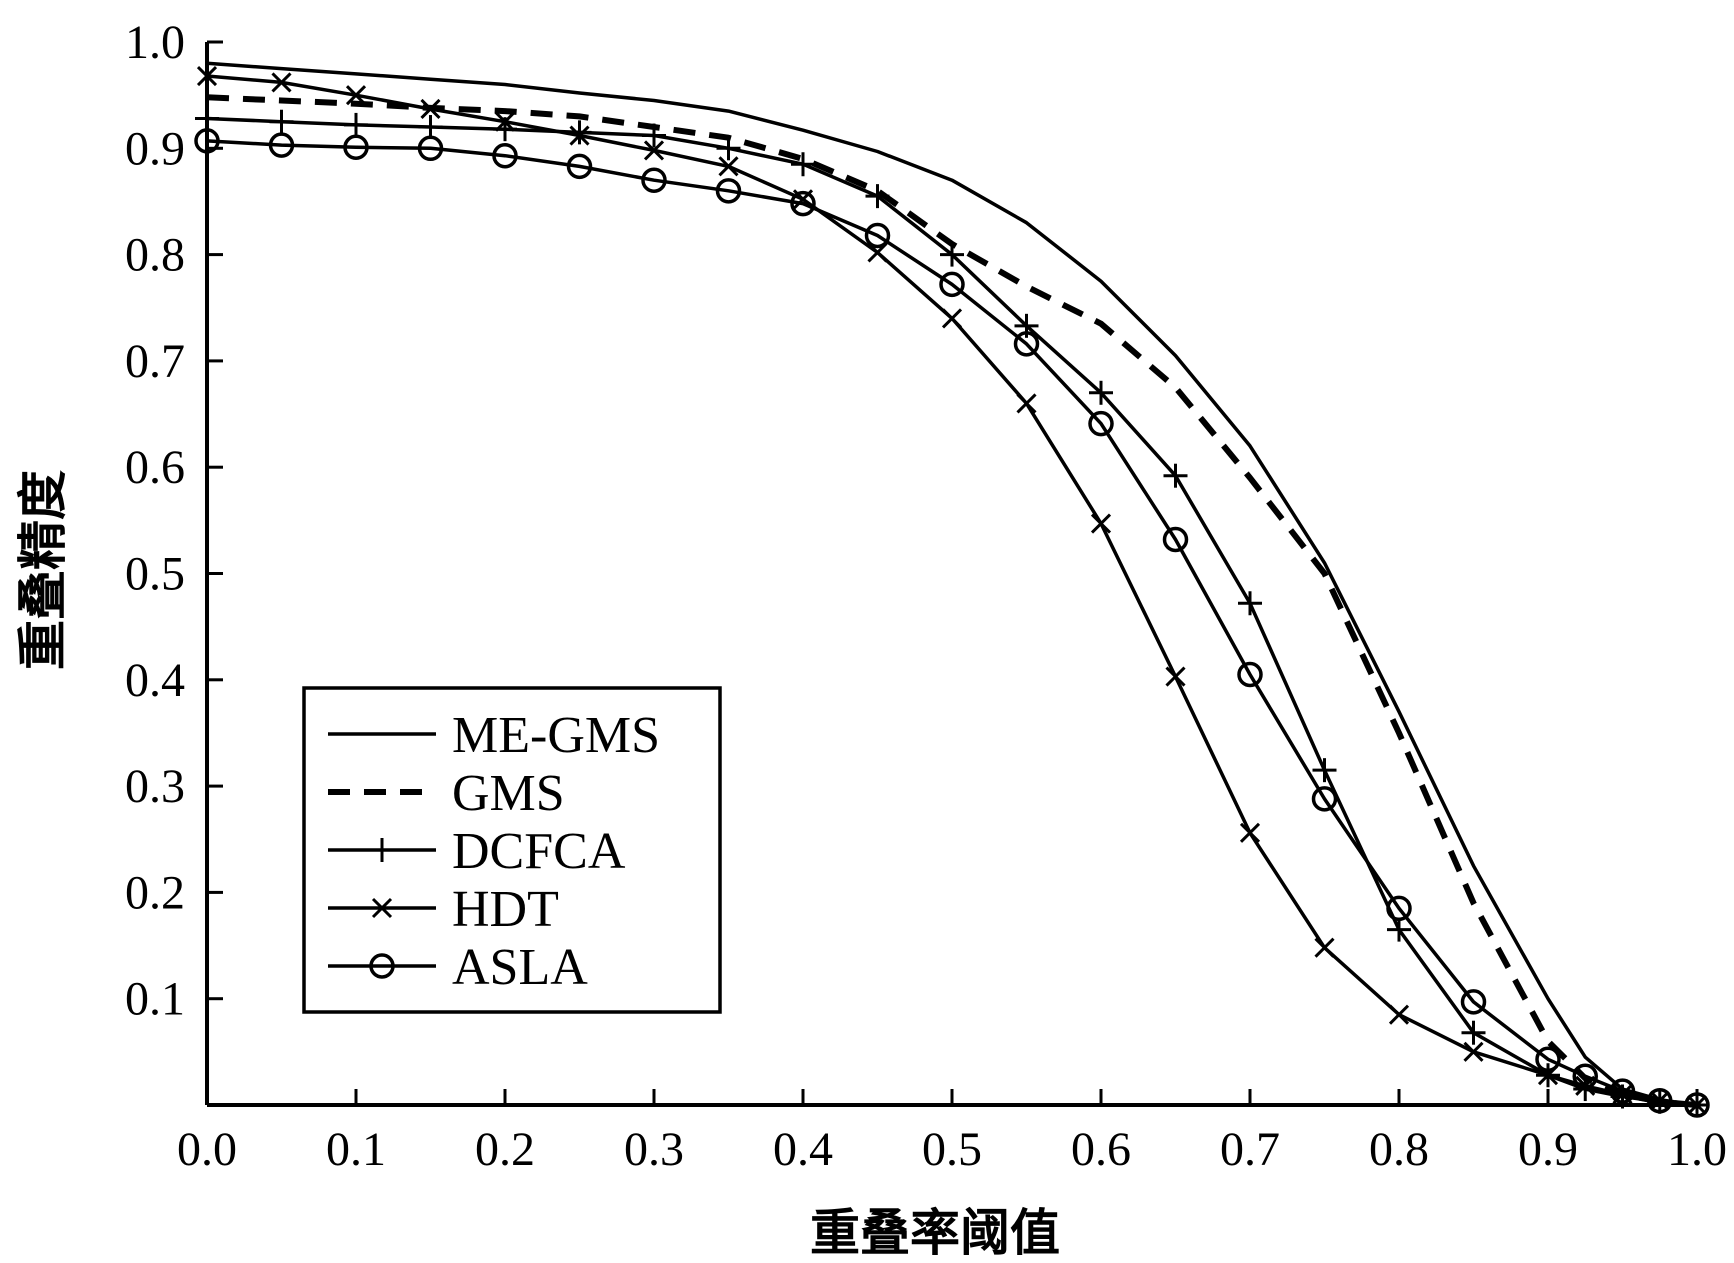 The image size is (1734, 1263). I want to click on x-tick-label: 0.1, so click(356, 1149).